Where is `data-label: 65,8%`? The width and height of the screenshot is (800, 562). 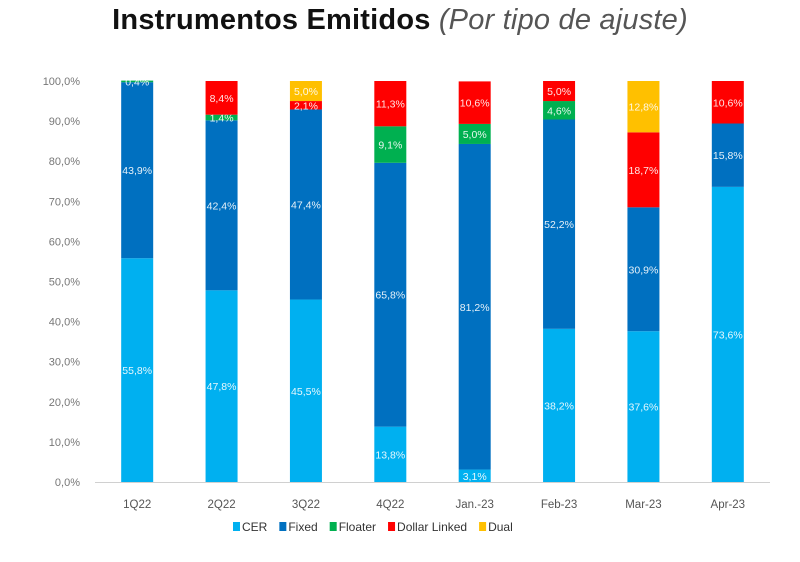 data-label: 65,8% is located at coordinates (390, 296).